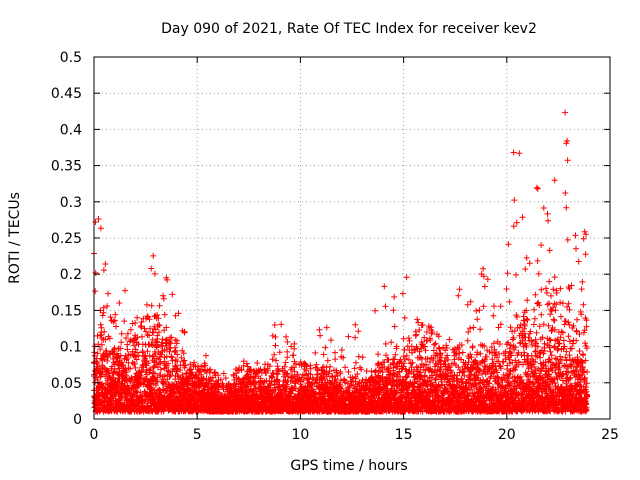 This screenshot has width=640, height=480. I want to click on y-tick-label: 0.35, so click(66, 167).